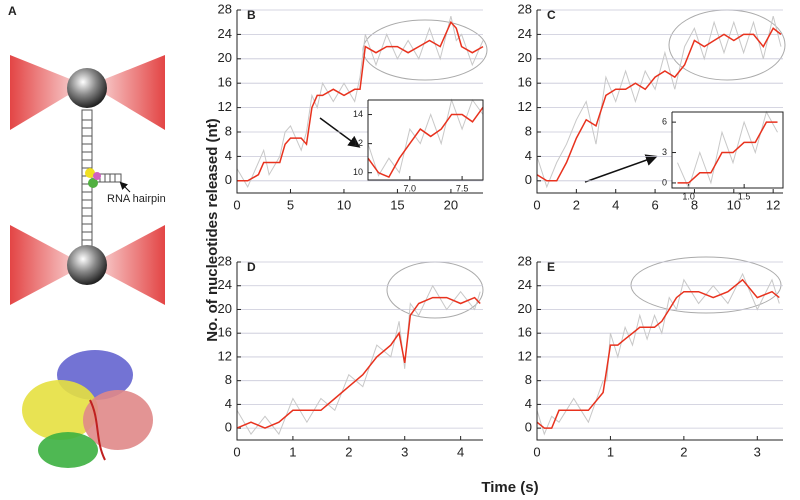 This screenshot has height=500, width=800. I want to click on y-tick-label: 6, so click(664, 122).